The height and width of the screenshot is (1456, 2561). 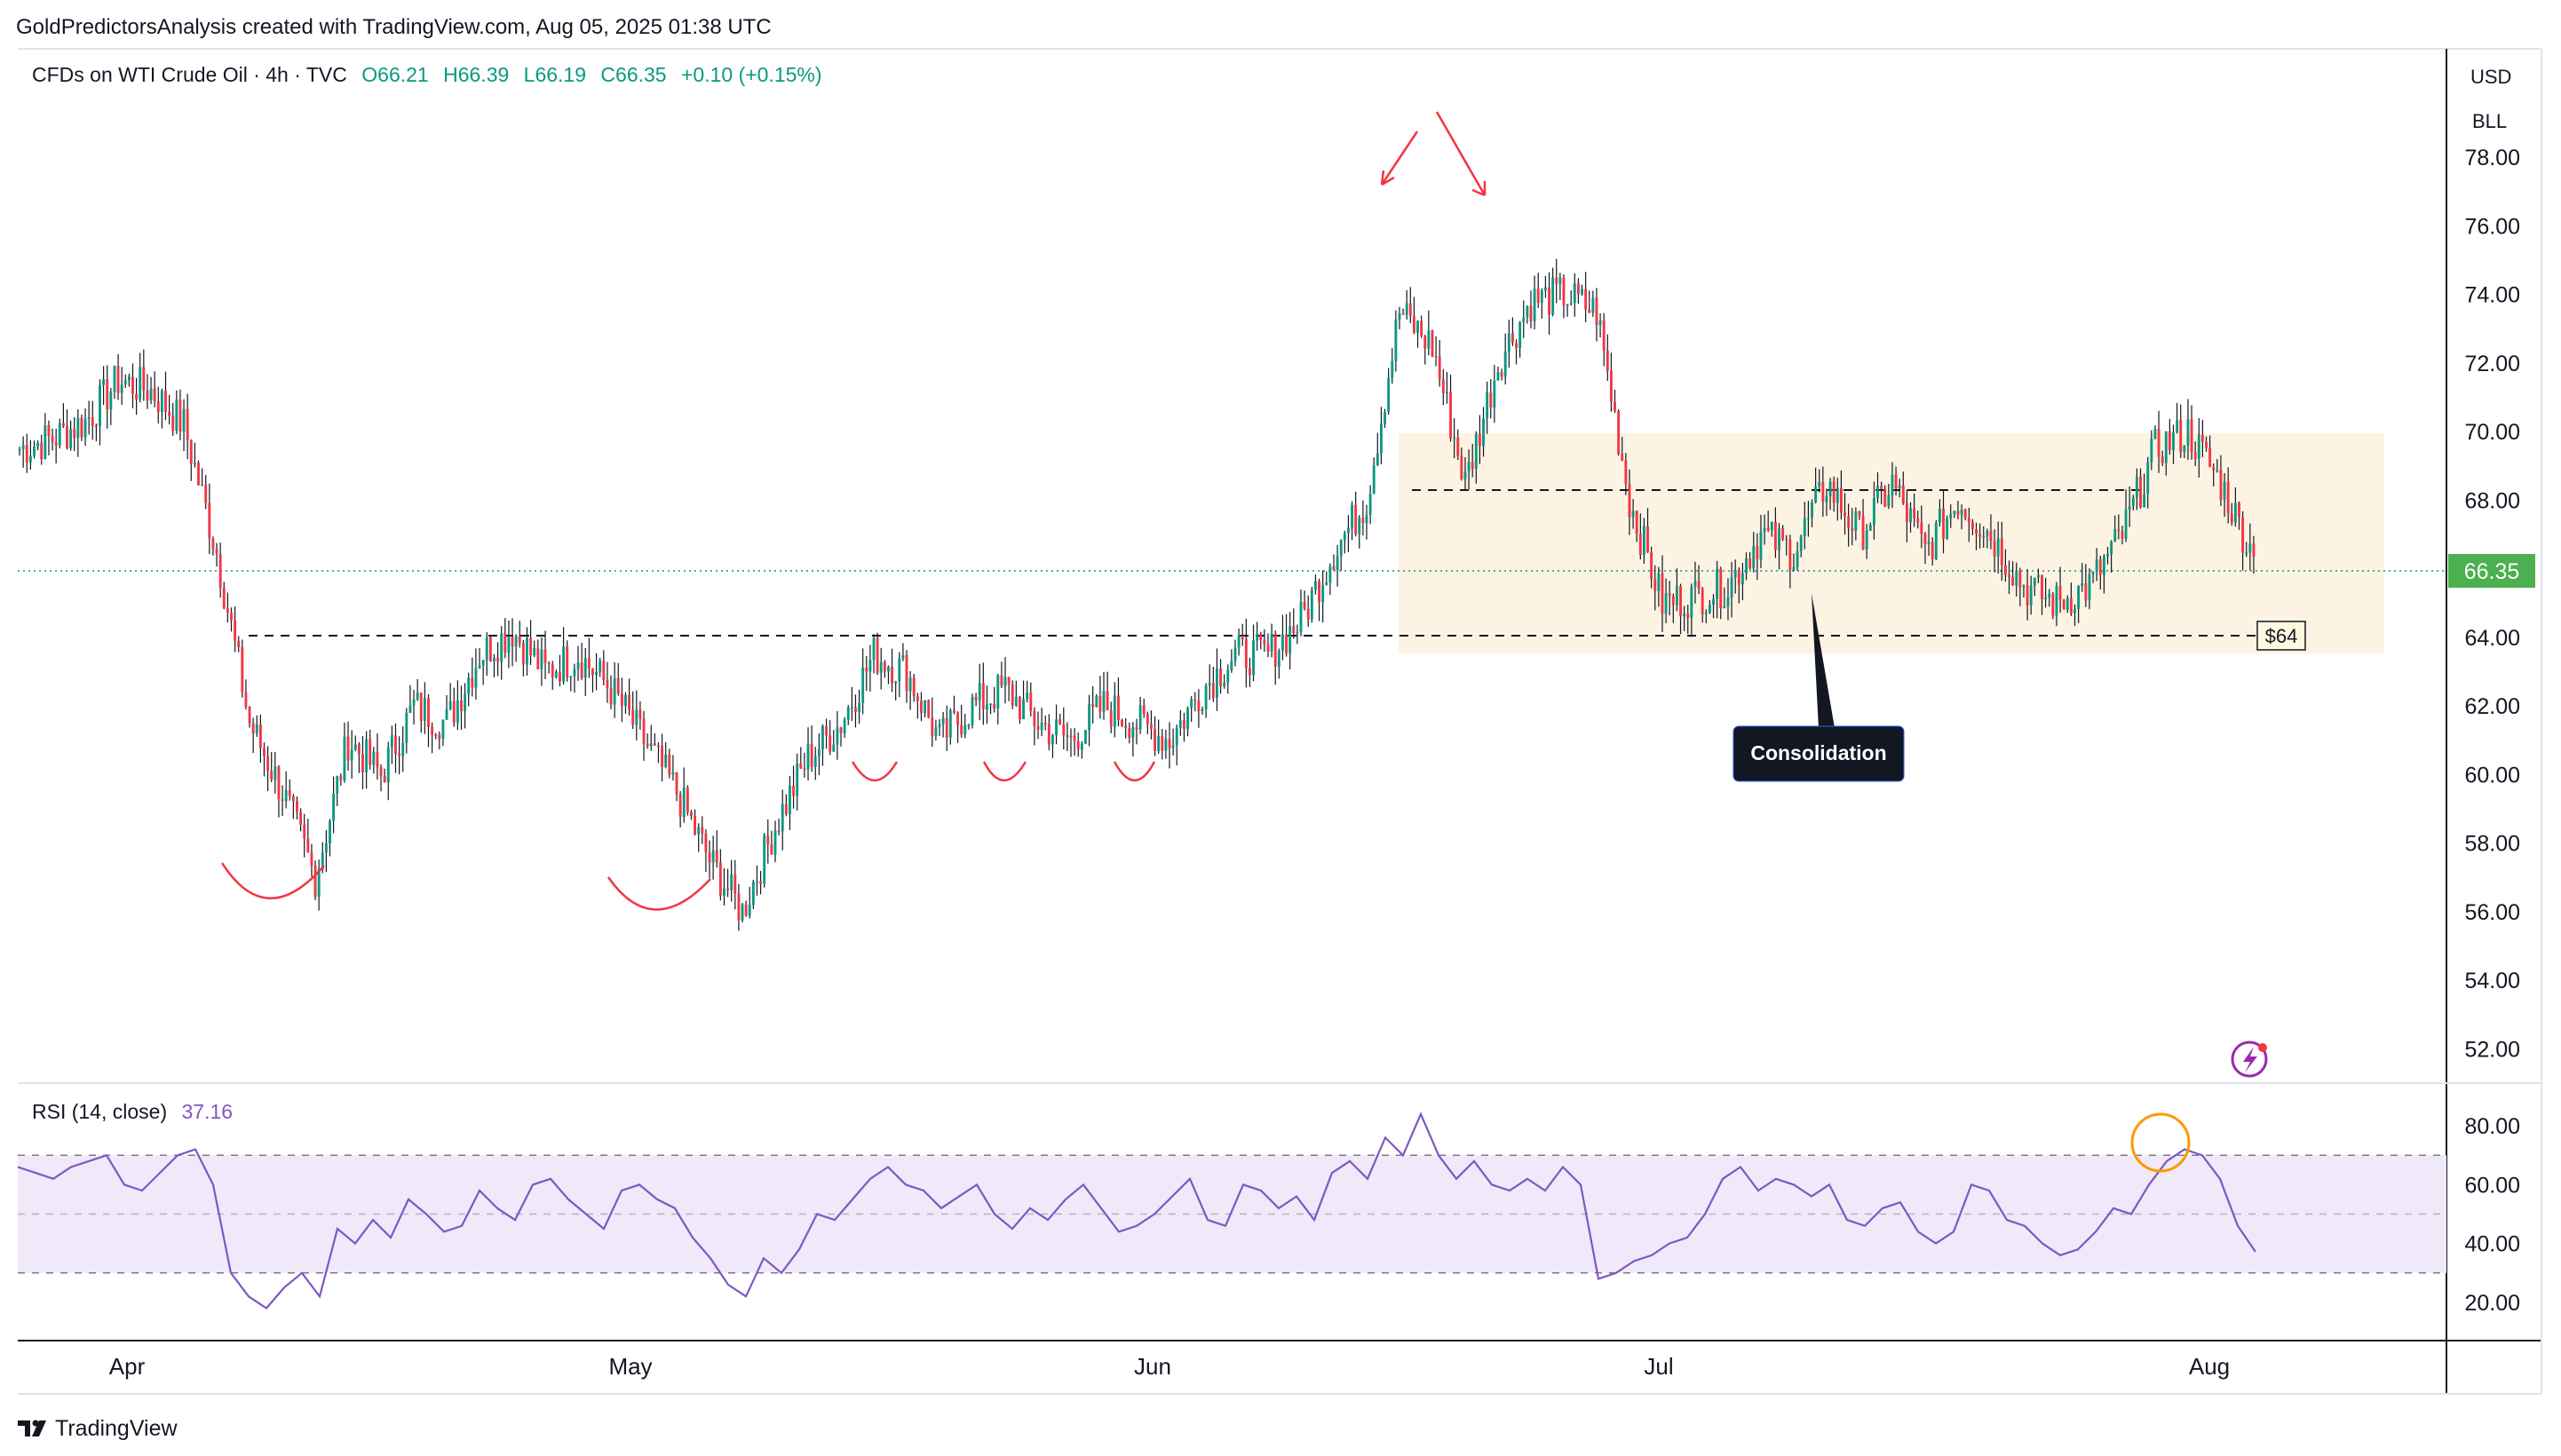 What do you see at coordinates (2249, 1059) in the screenshot?
I see `flash-icon` at bounding box center [2249, 1059].